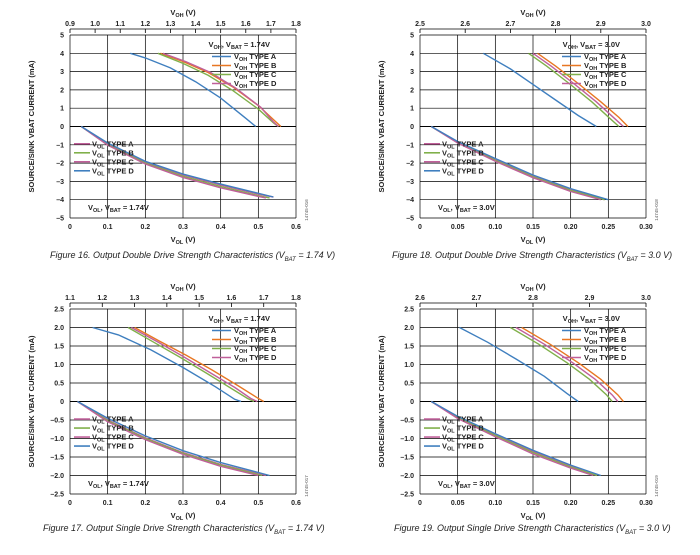 Image resolution: width=700 pixels, height=555 pixels. I want to click on top-tick-label: 2.7, so click(477, 298).